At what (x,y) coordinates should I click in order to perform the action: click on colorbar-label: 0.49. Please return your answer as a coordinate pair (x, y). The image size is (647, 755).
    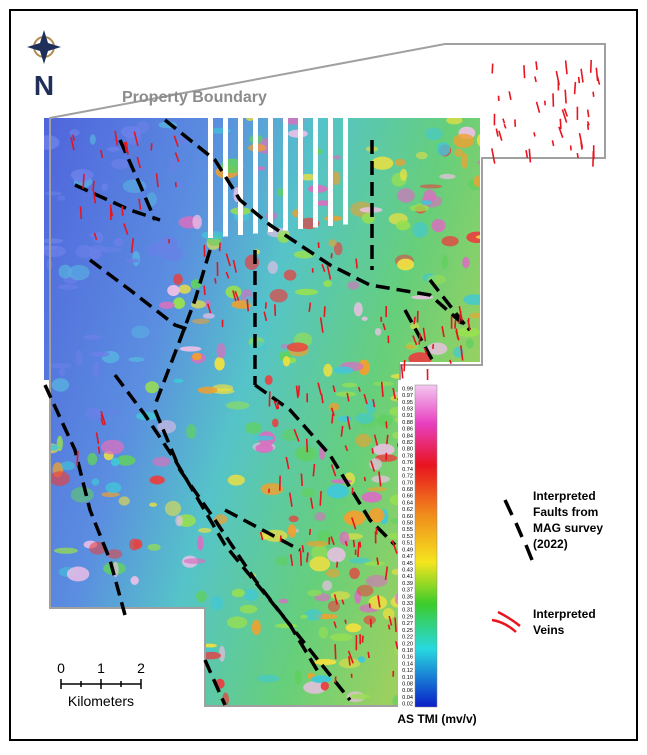
    Looking at the image, I should click on (407, 550).